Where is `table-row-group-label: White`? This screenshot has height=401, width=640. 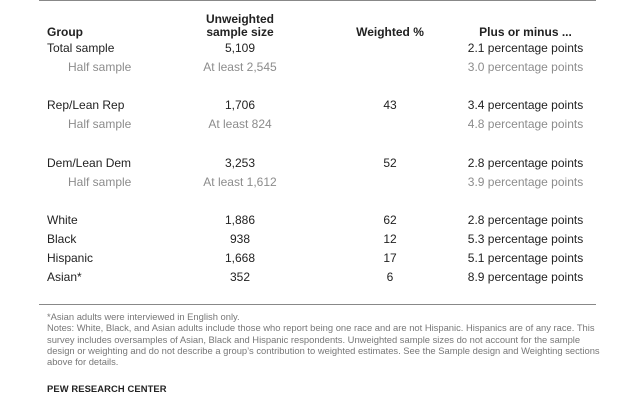 table-row-group-label: White is located at coordinates (62, 220).